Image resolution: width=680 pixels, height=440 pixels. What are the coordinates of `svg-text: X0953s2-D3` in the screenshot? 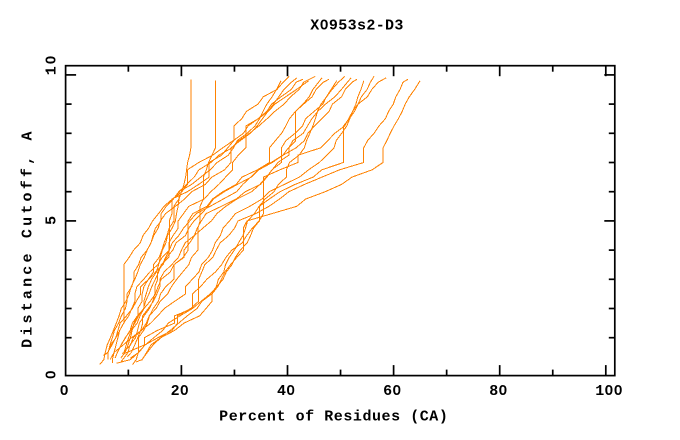 It's located at (357, 26).